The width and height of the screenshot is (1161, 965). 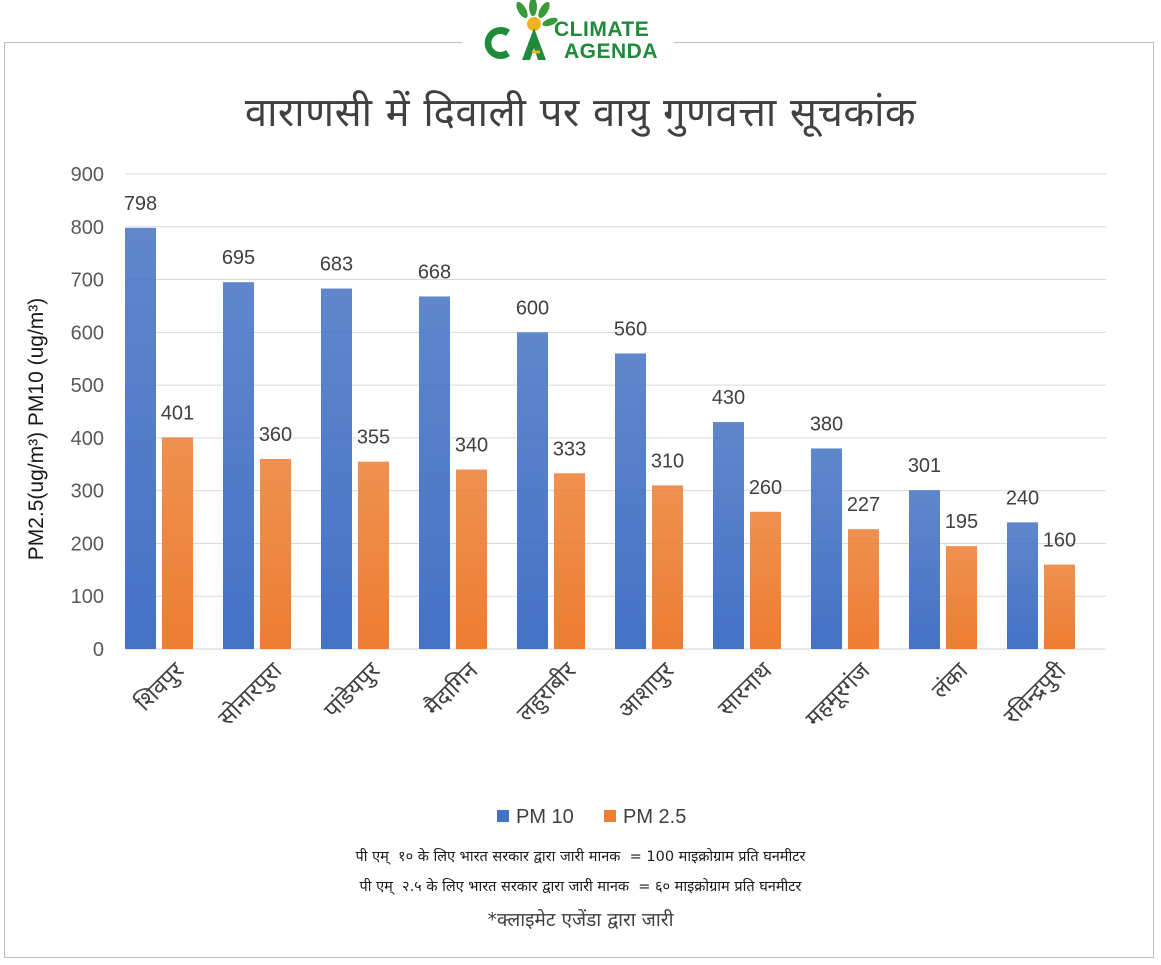 What do you see at coordinates (863, 505) in the screenshot?
I see `data-label: 227` at bounding box center [863, 505].